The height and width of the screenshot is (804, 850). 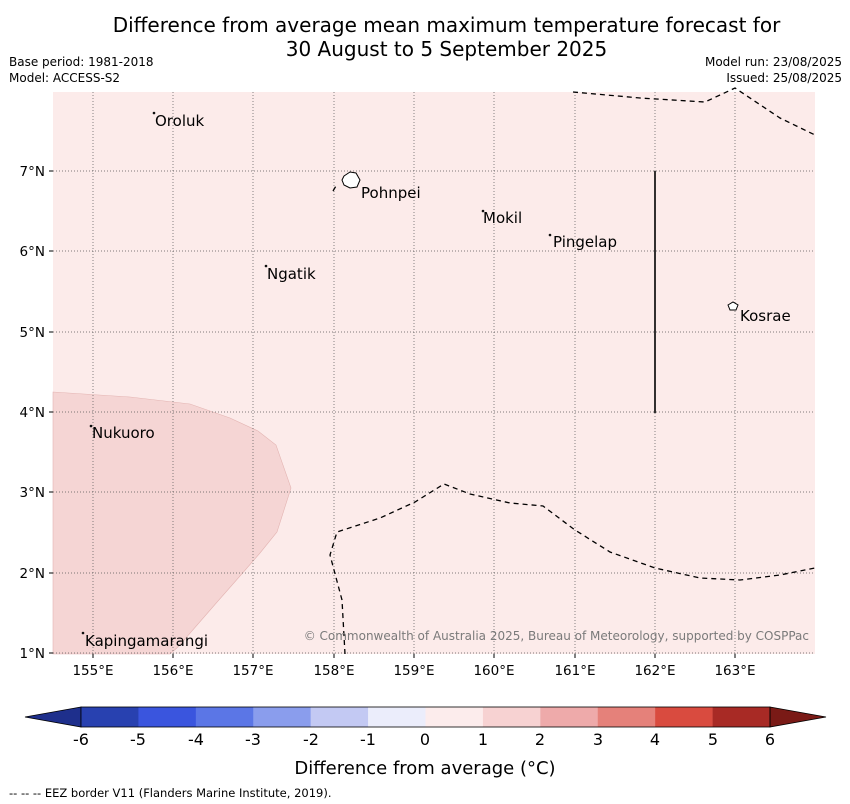 What do you see at coordinates (773, 70) in the screenshot?
I see `meta-right: Model run: 23/08/2025 Issued: 25/08/2025` at bounding box center [773, 70].